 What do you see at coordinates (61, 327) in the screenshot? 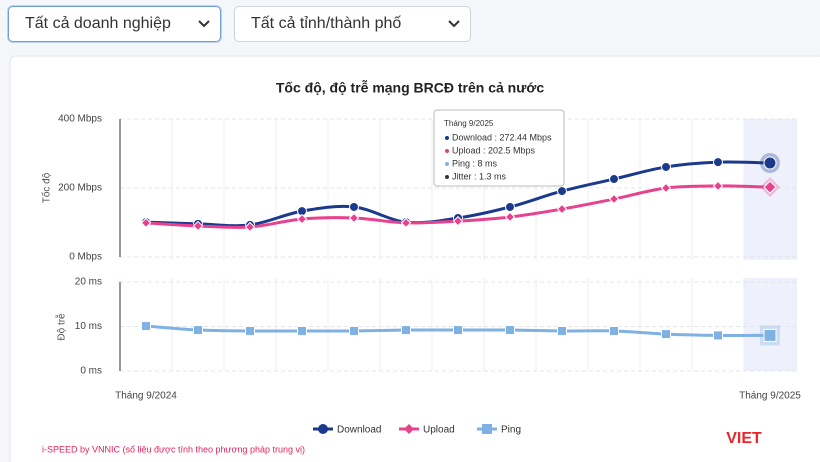
I see `y-axis-title: Độ trễ` at bounding box center [61, 327].